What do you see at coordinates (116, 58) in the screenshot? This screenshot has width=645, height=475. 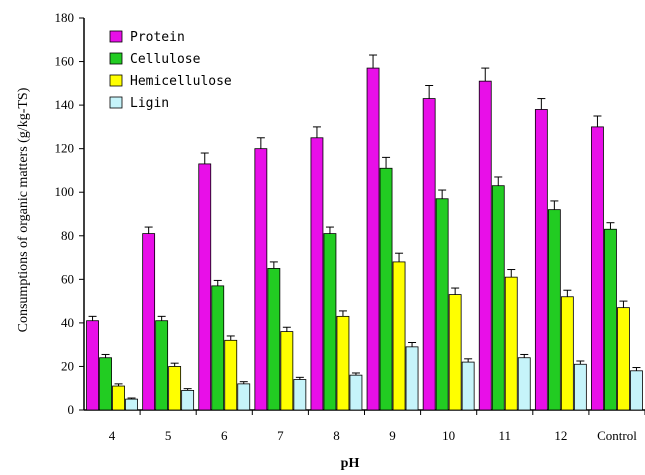 I see `legend-swatch-cellulose` at bounding box center [116, 58].